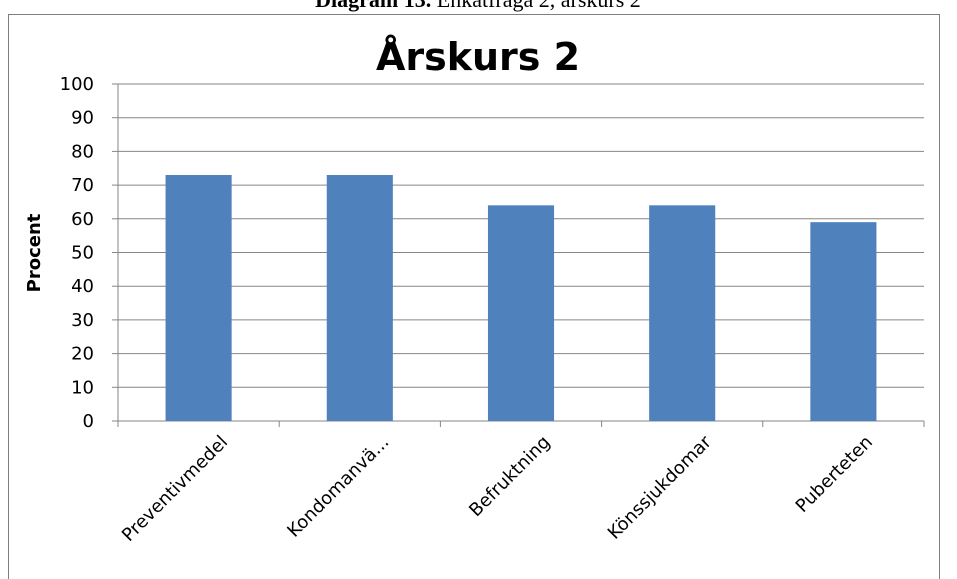 This screenshot has height=579, width=957. Describe the element at coordinates (82, 354) in the screenshot. I see `y-tick-label: 20` at that location.